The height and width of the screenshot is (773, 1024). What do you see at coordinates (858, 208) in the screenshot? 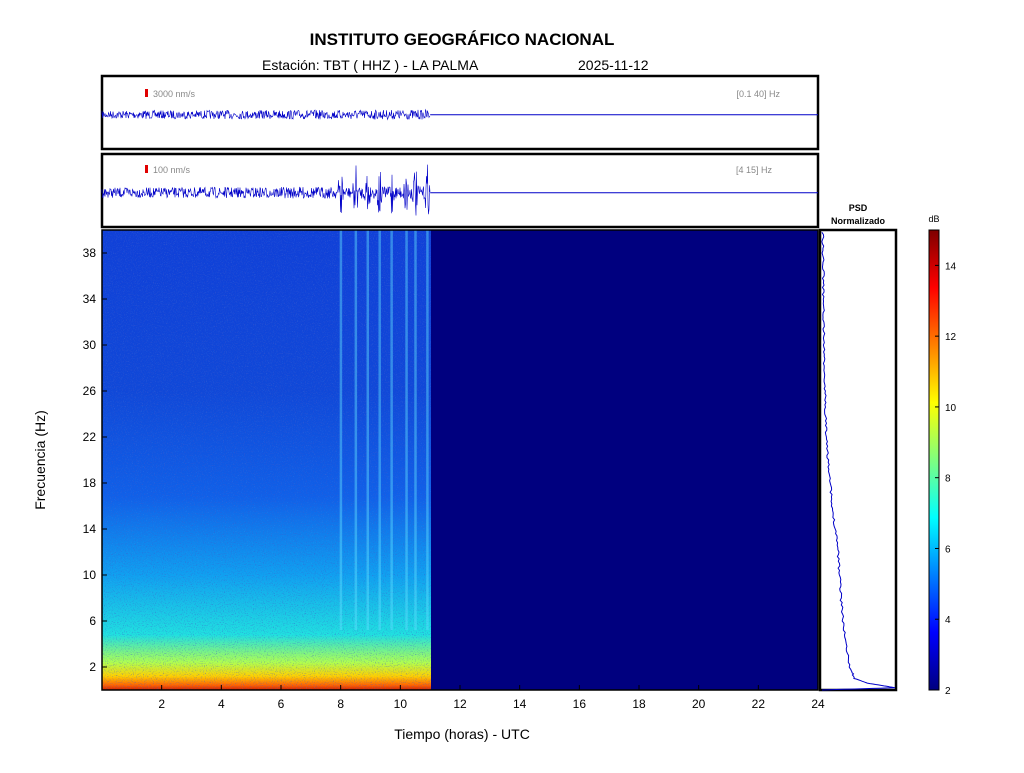
I see `psd-title-line1: PSD` at bounding box center [858, 208].